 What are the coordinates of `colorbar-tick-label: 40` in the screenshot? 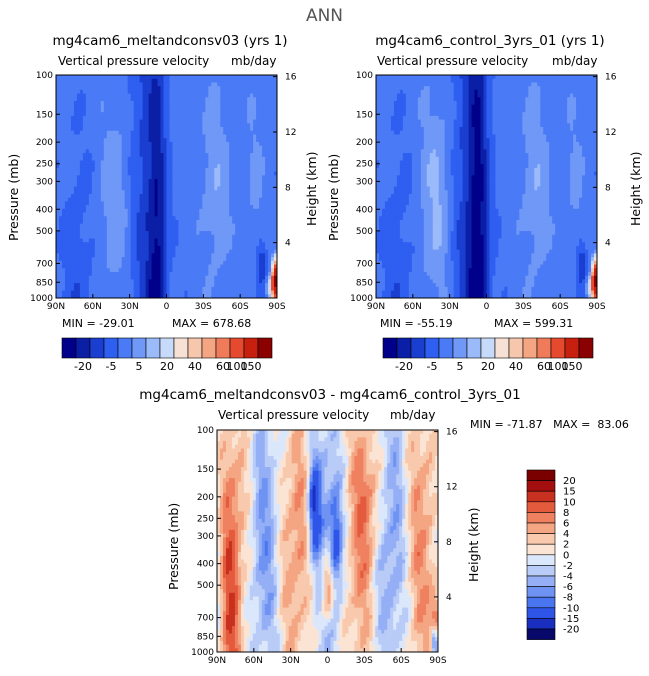 It's located at (195, 366).